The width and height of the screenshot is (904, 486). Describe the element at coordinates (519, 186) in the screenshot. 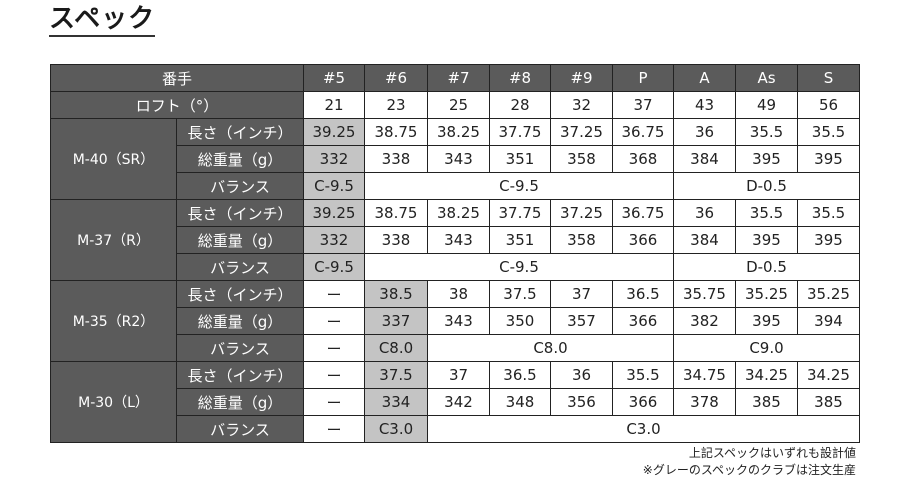

I see `spec-cell: C-9.5` at that location.